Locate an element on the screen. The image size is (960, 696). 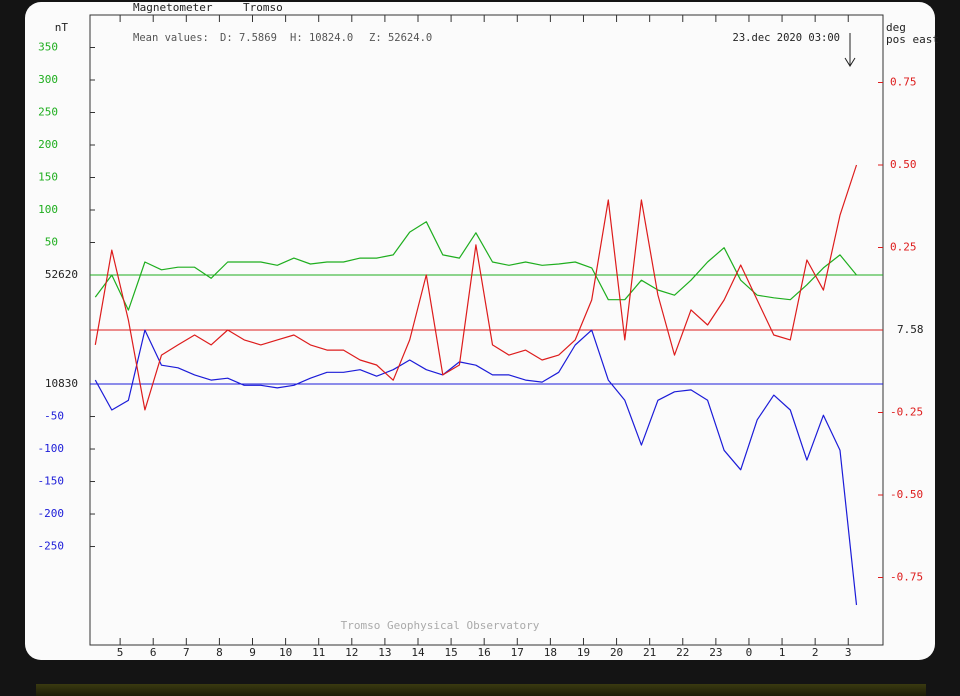
y-tick-label: 200 is located at coordinates (48, 144).